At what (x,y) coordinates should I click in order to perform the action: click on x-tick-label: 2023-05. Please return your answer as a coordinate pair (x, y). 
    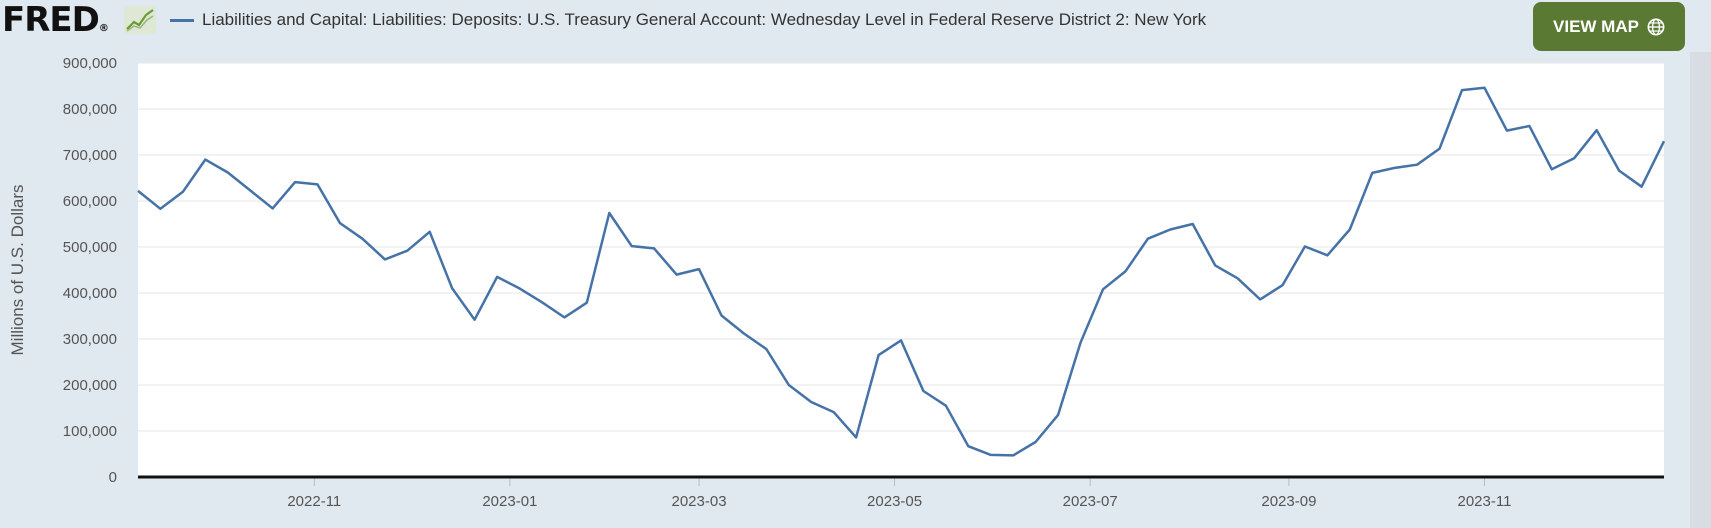
    Looking at the image, I should click on (894, 501).